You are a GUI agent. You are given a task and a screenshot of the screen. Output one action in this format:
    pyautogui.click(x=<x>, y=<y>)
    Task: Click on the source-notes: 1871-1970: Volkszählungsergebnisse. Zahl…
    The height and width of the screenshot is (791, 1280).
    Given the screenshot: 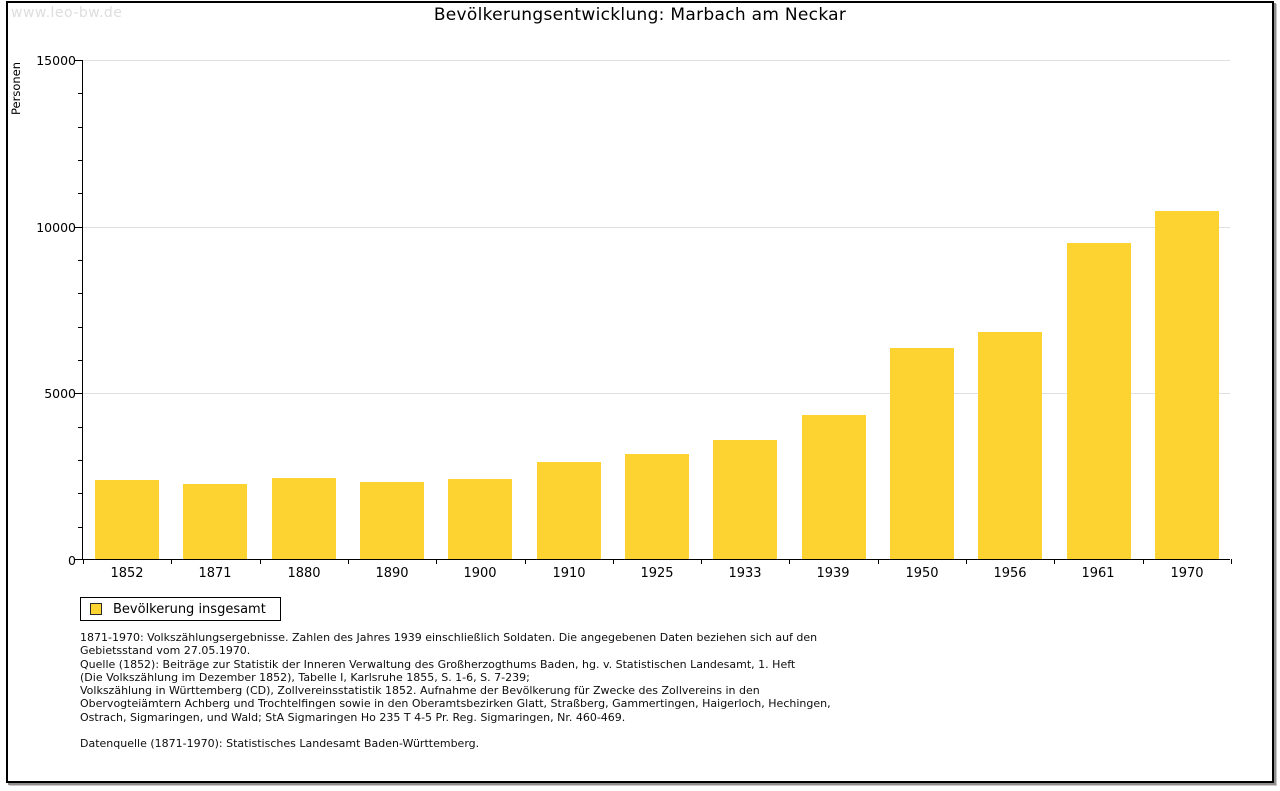 What is the action you would take?
    pyautogui.click(x=455, y=677)
    